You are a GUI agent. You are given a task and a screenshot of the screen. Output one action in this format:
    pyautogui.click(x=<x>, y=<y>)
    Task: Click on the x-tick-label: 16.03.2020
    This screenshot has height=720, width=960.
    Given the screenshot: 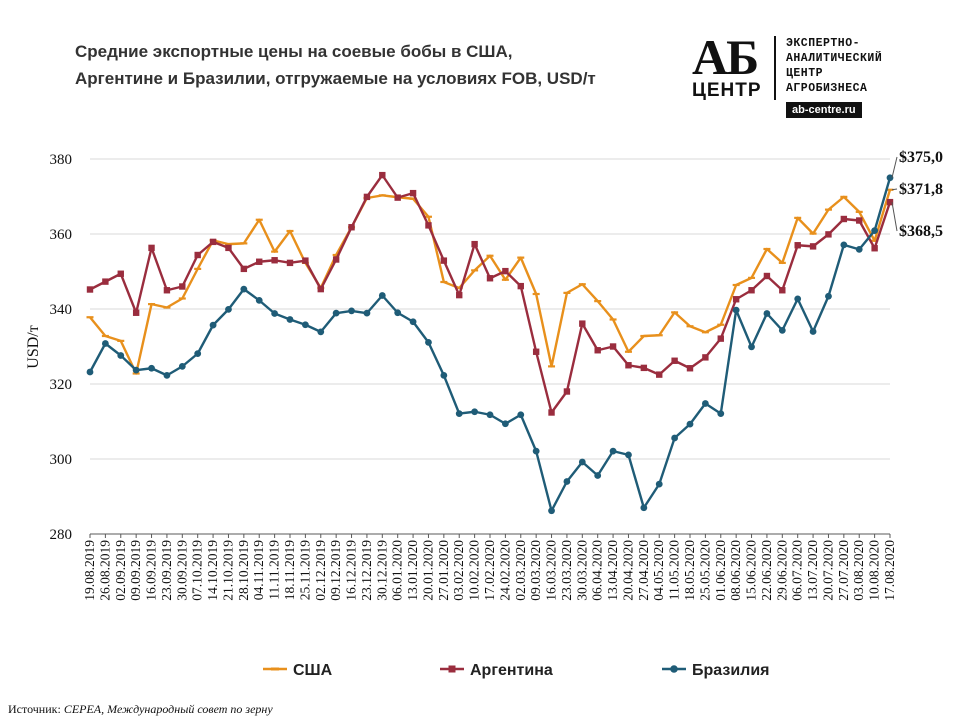 What is the action you would take?
    pyautogui.click(x=551, y=570)
    